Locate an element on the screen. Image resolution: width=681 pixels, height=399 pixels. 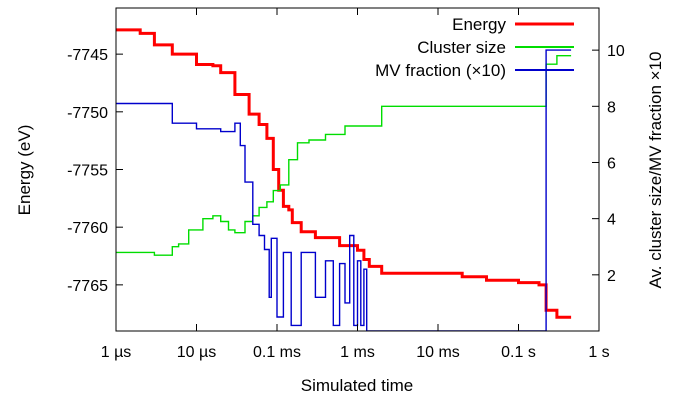
legend: Energy Cluster size MV fraction (×10) is located at coordinates (474, 47).